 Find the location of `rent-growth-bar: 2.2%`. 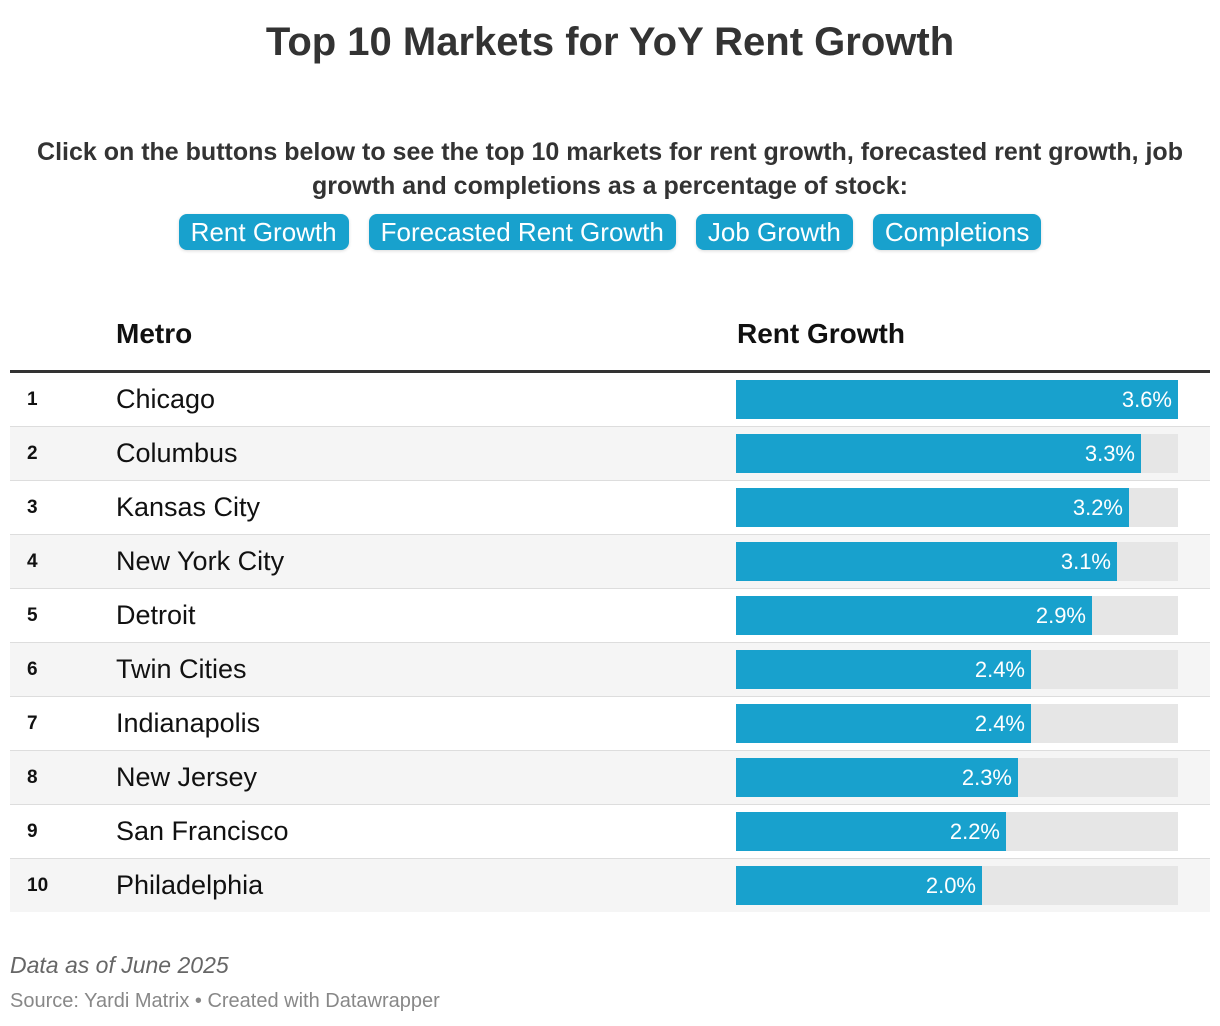

rent-growth-bar: 2.2% is located at coordinates (871, 831).